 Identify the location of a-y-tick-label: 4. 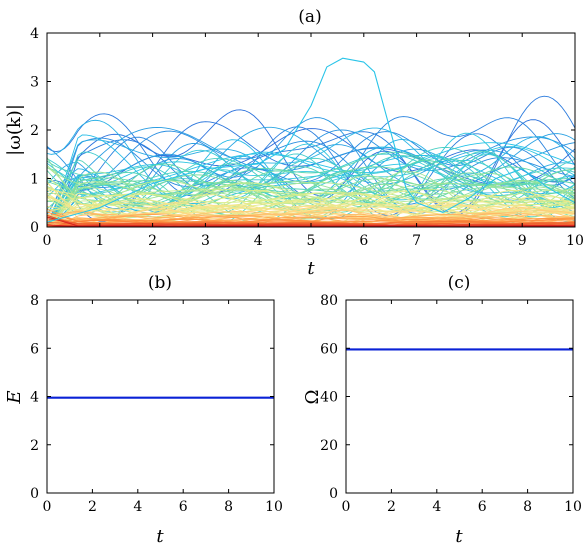
(34, 34).